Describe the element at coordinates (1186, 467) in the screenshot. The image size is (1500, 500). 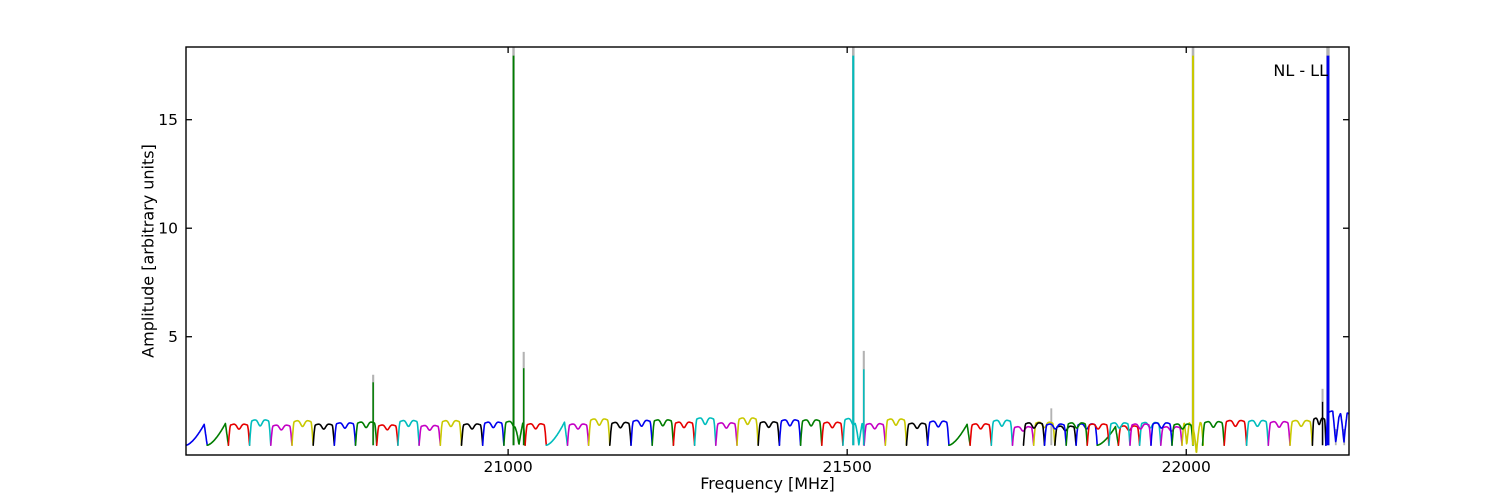
I see `x-tick-label: 22000` at that location.